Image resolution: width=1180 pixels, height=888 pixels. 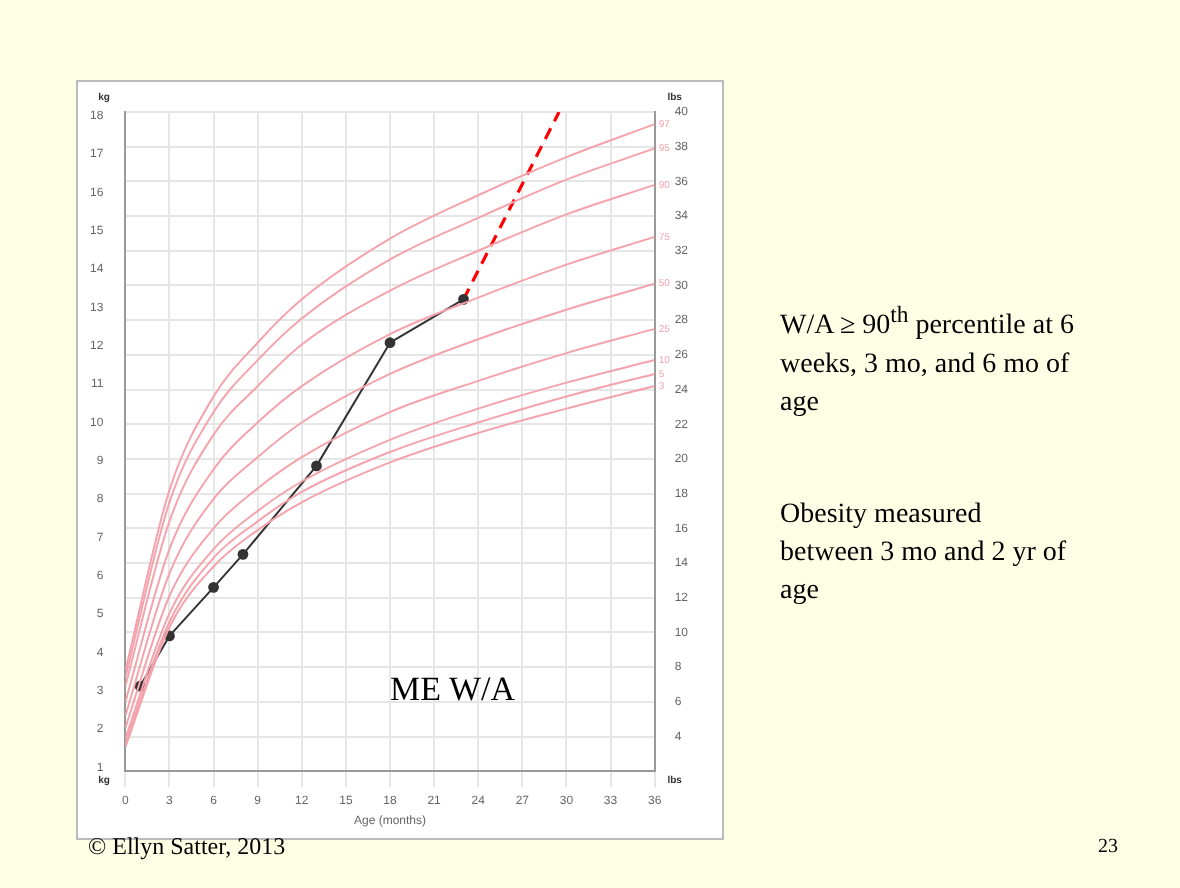 What do you see at coordinates (924, 554) in the screenshot?
I see `text: Obesity measured between 3 mo and 2 yr of age` at bounding box center [924, 554].